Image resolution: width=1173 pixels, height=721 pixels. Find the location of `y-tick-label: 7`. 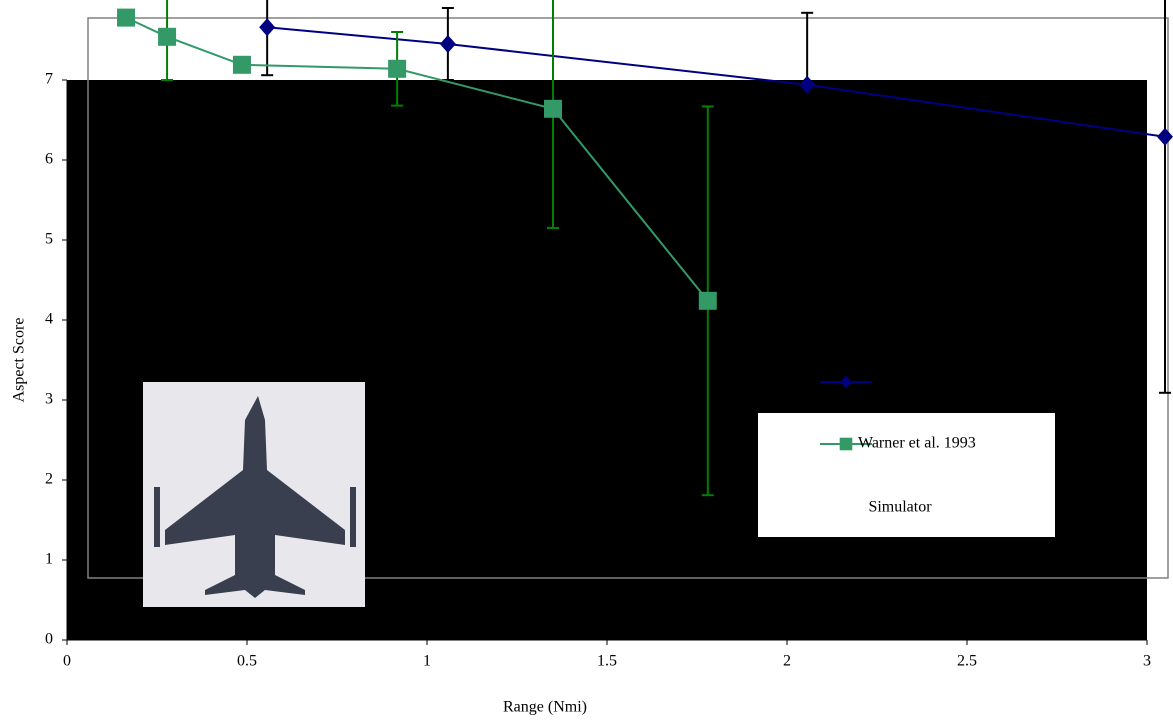

y-tick-label: 7 is located at coordinates (49, 79).